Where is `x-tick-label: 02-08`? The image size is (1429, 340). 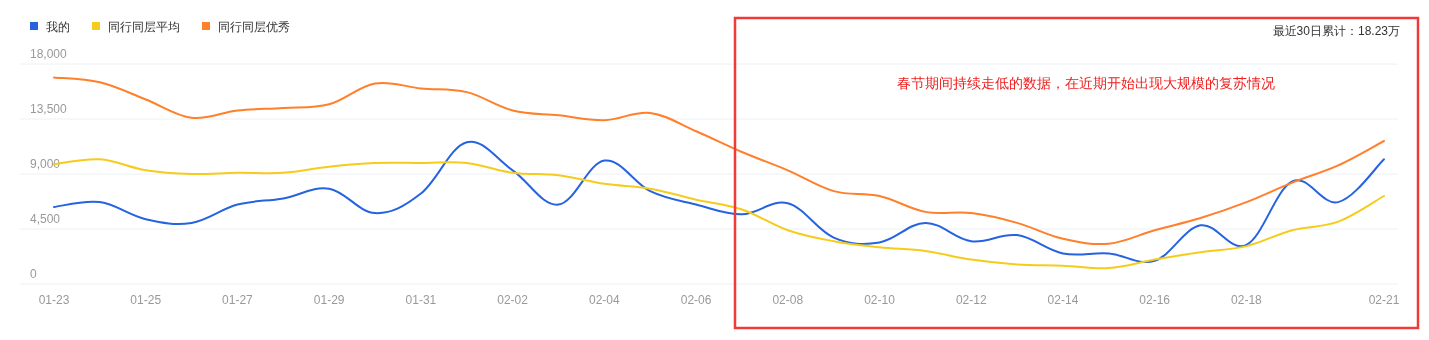
x-tick-label: 02-08 is located at coordinates (788, 300).